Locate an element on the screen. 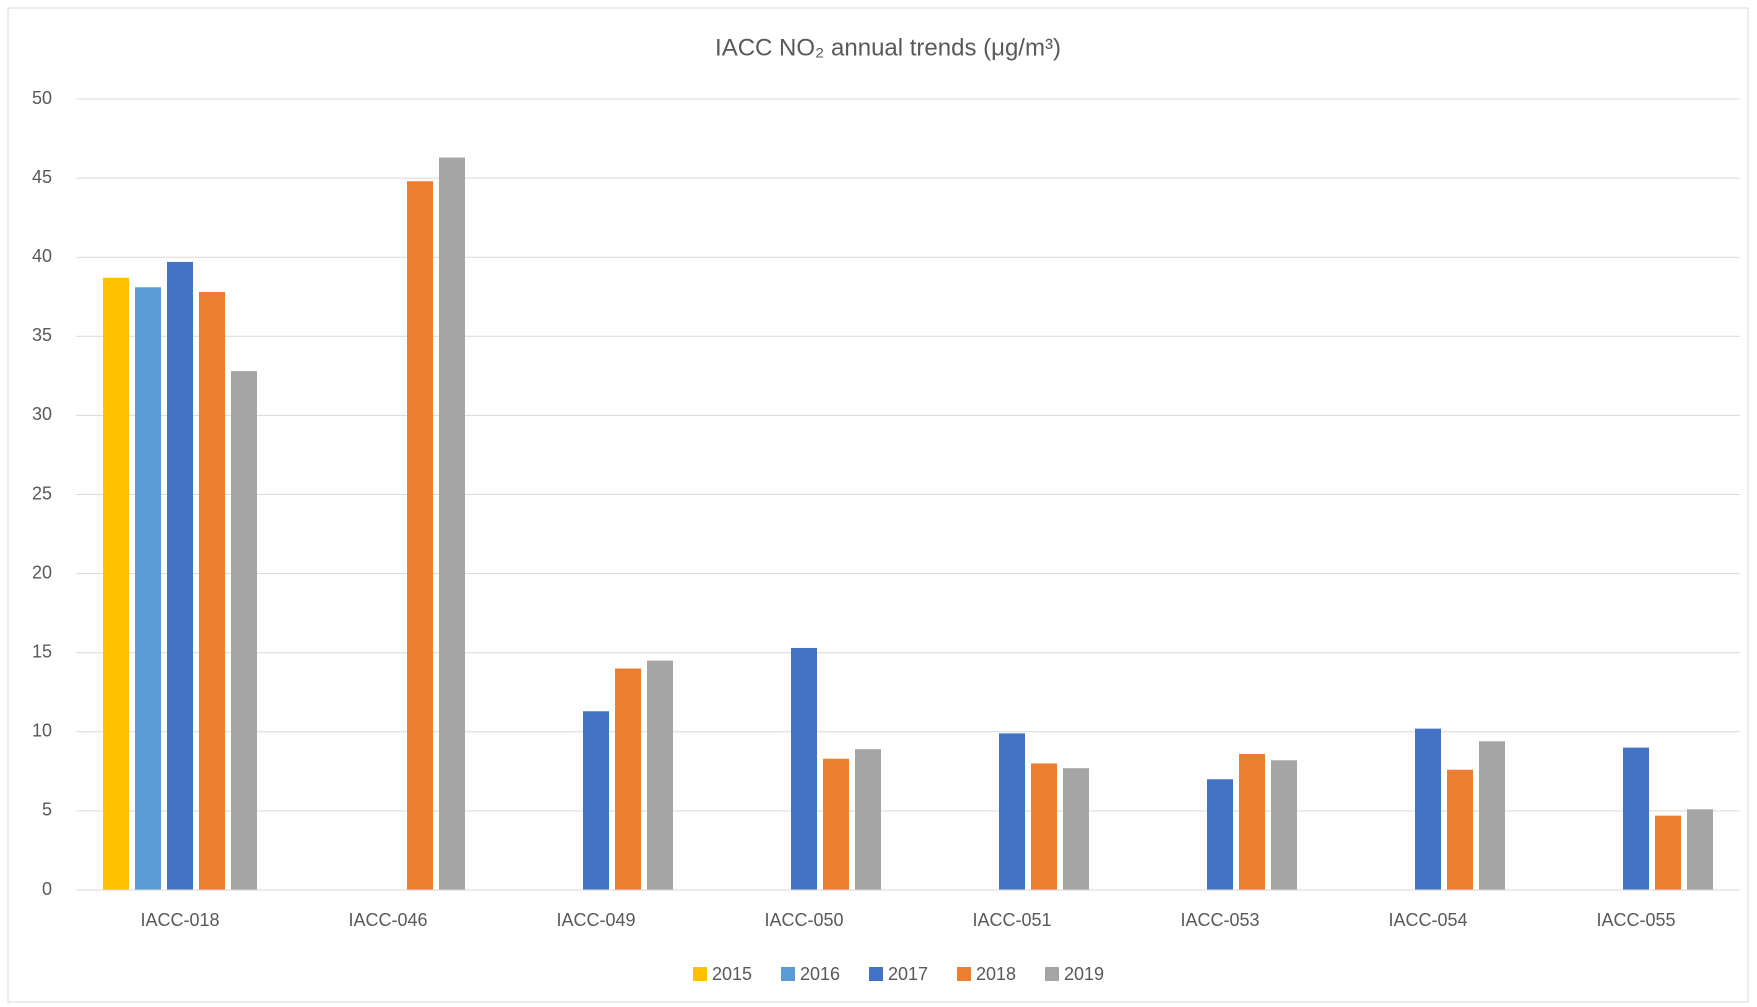 This screenshot has width=1757, height=1007. y-tick-label: 0 is located at coordinates (47, 889).